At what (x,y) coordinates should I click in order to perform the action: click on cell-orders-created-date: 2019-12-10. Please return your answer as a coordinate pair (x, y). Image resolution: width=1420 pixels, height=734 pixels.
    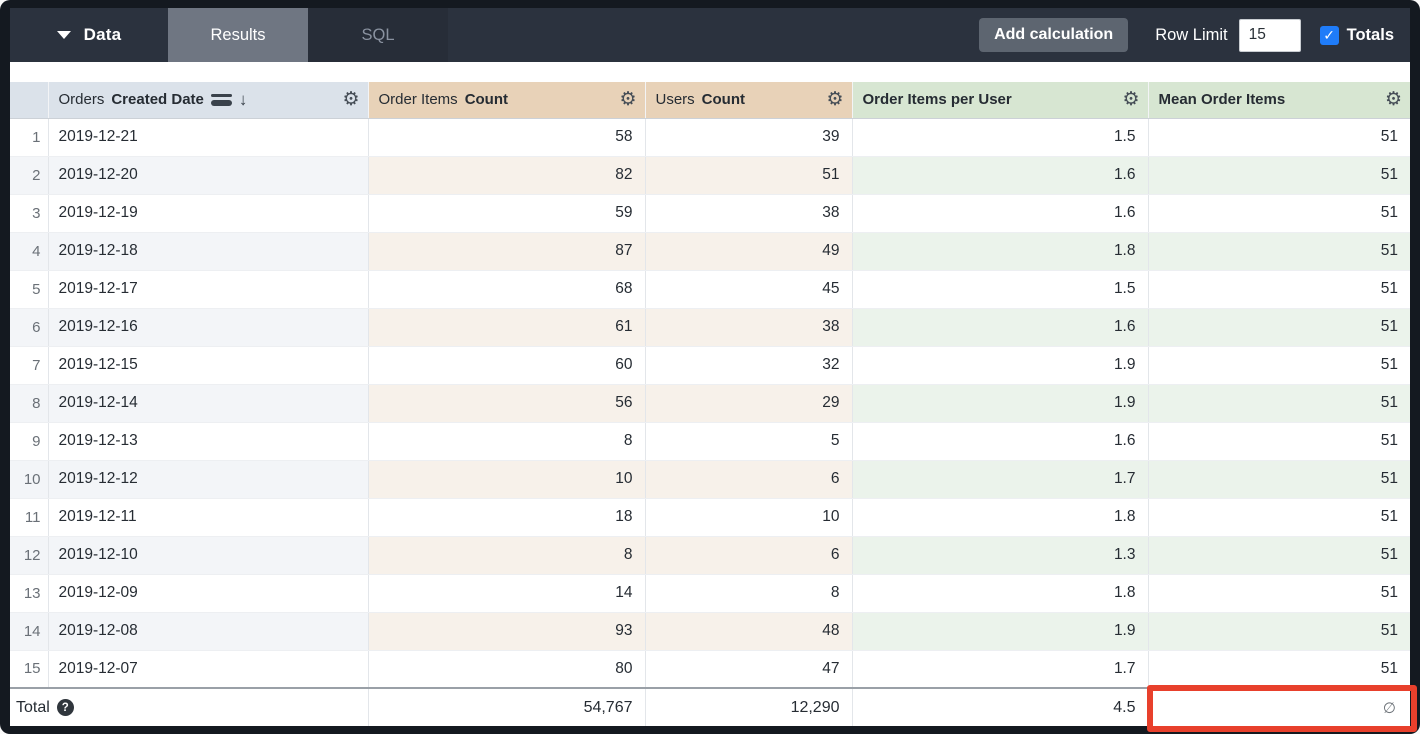
    Looking at the image, I should click on (208, 555).